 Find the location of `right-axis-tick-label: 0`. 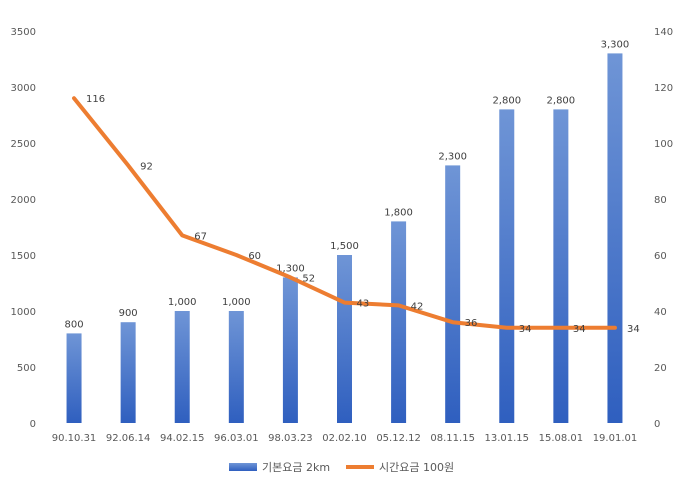

right-axis-tick-label: 0 is located at coordinates (657, 424).